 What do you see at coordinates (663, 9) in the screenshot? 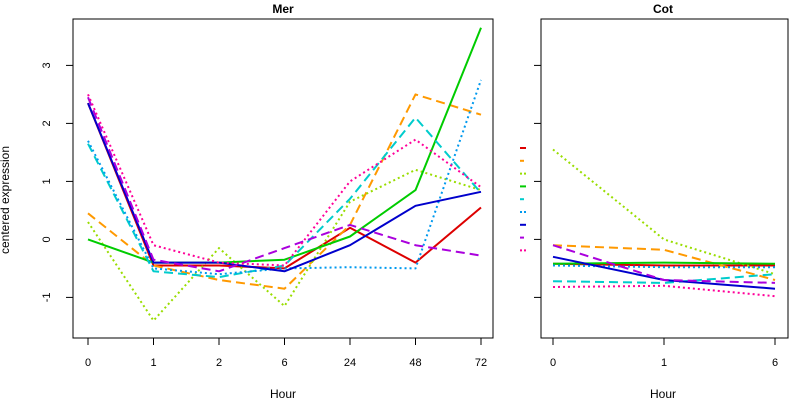
I see `panel-title-cot: Cot` at bounding box center [663, 9].